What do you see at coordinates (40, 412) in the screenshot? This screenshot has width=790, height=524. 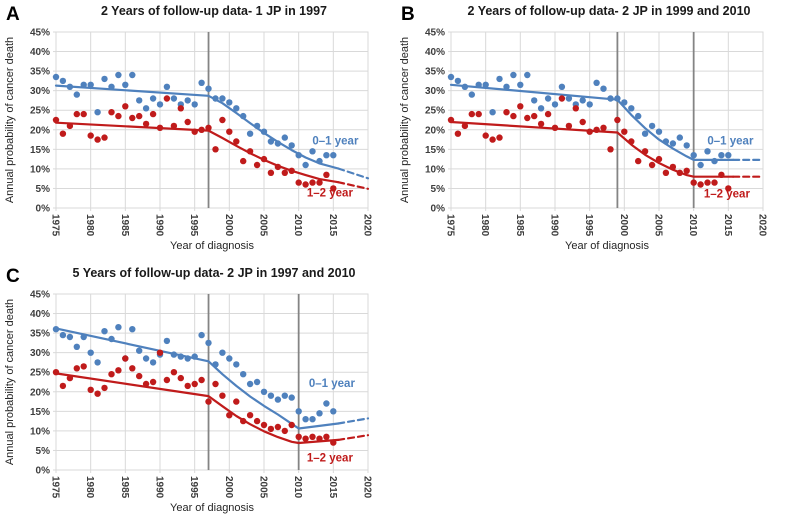 I see `y-tick-label: 15%` at bounding box center [40, 412].